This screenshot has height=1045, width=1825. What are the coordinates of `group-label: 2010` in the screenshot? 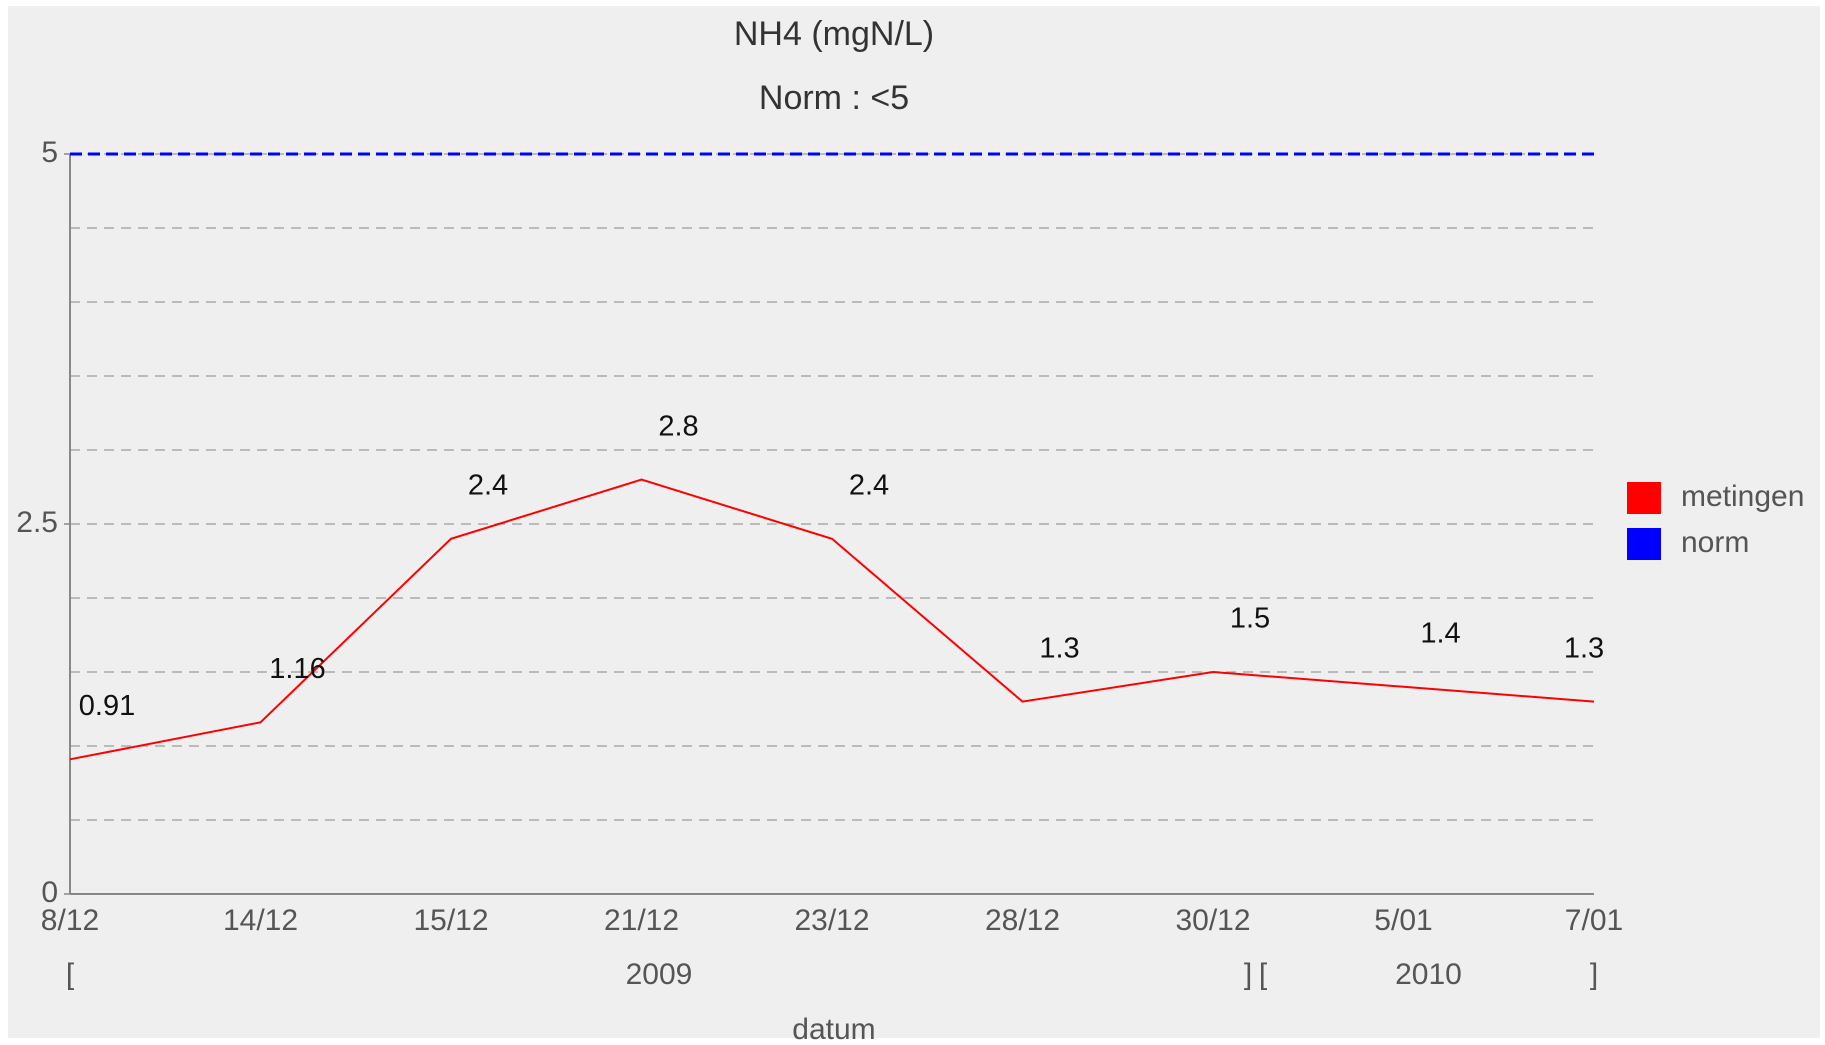 It's located at (1428, 974).